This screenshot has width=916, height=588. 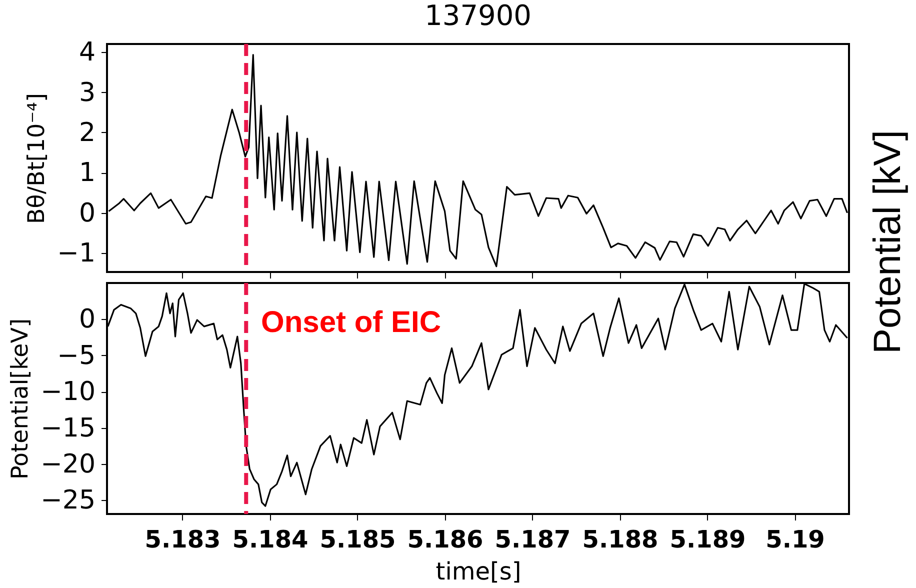 What do you see at coordinates (68, 392) in the screenshot?
I see `y-tick-label: −10` at bounding box center [68, 392].